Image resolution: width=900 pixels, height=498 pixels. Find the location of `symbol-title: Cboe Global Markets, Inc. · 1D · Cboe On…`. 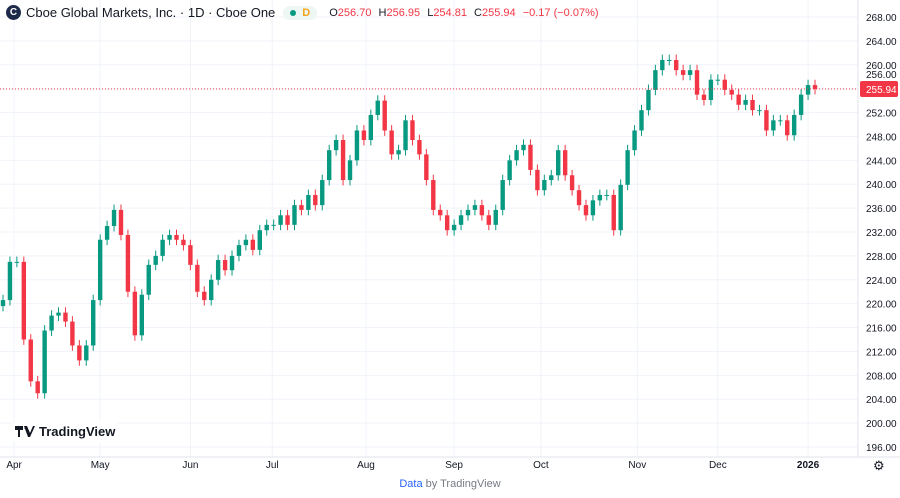

symbol-title: Cboe Global Markets, Inc. · 1D · Cboe On… is located at coordinates (151, 12).